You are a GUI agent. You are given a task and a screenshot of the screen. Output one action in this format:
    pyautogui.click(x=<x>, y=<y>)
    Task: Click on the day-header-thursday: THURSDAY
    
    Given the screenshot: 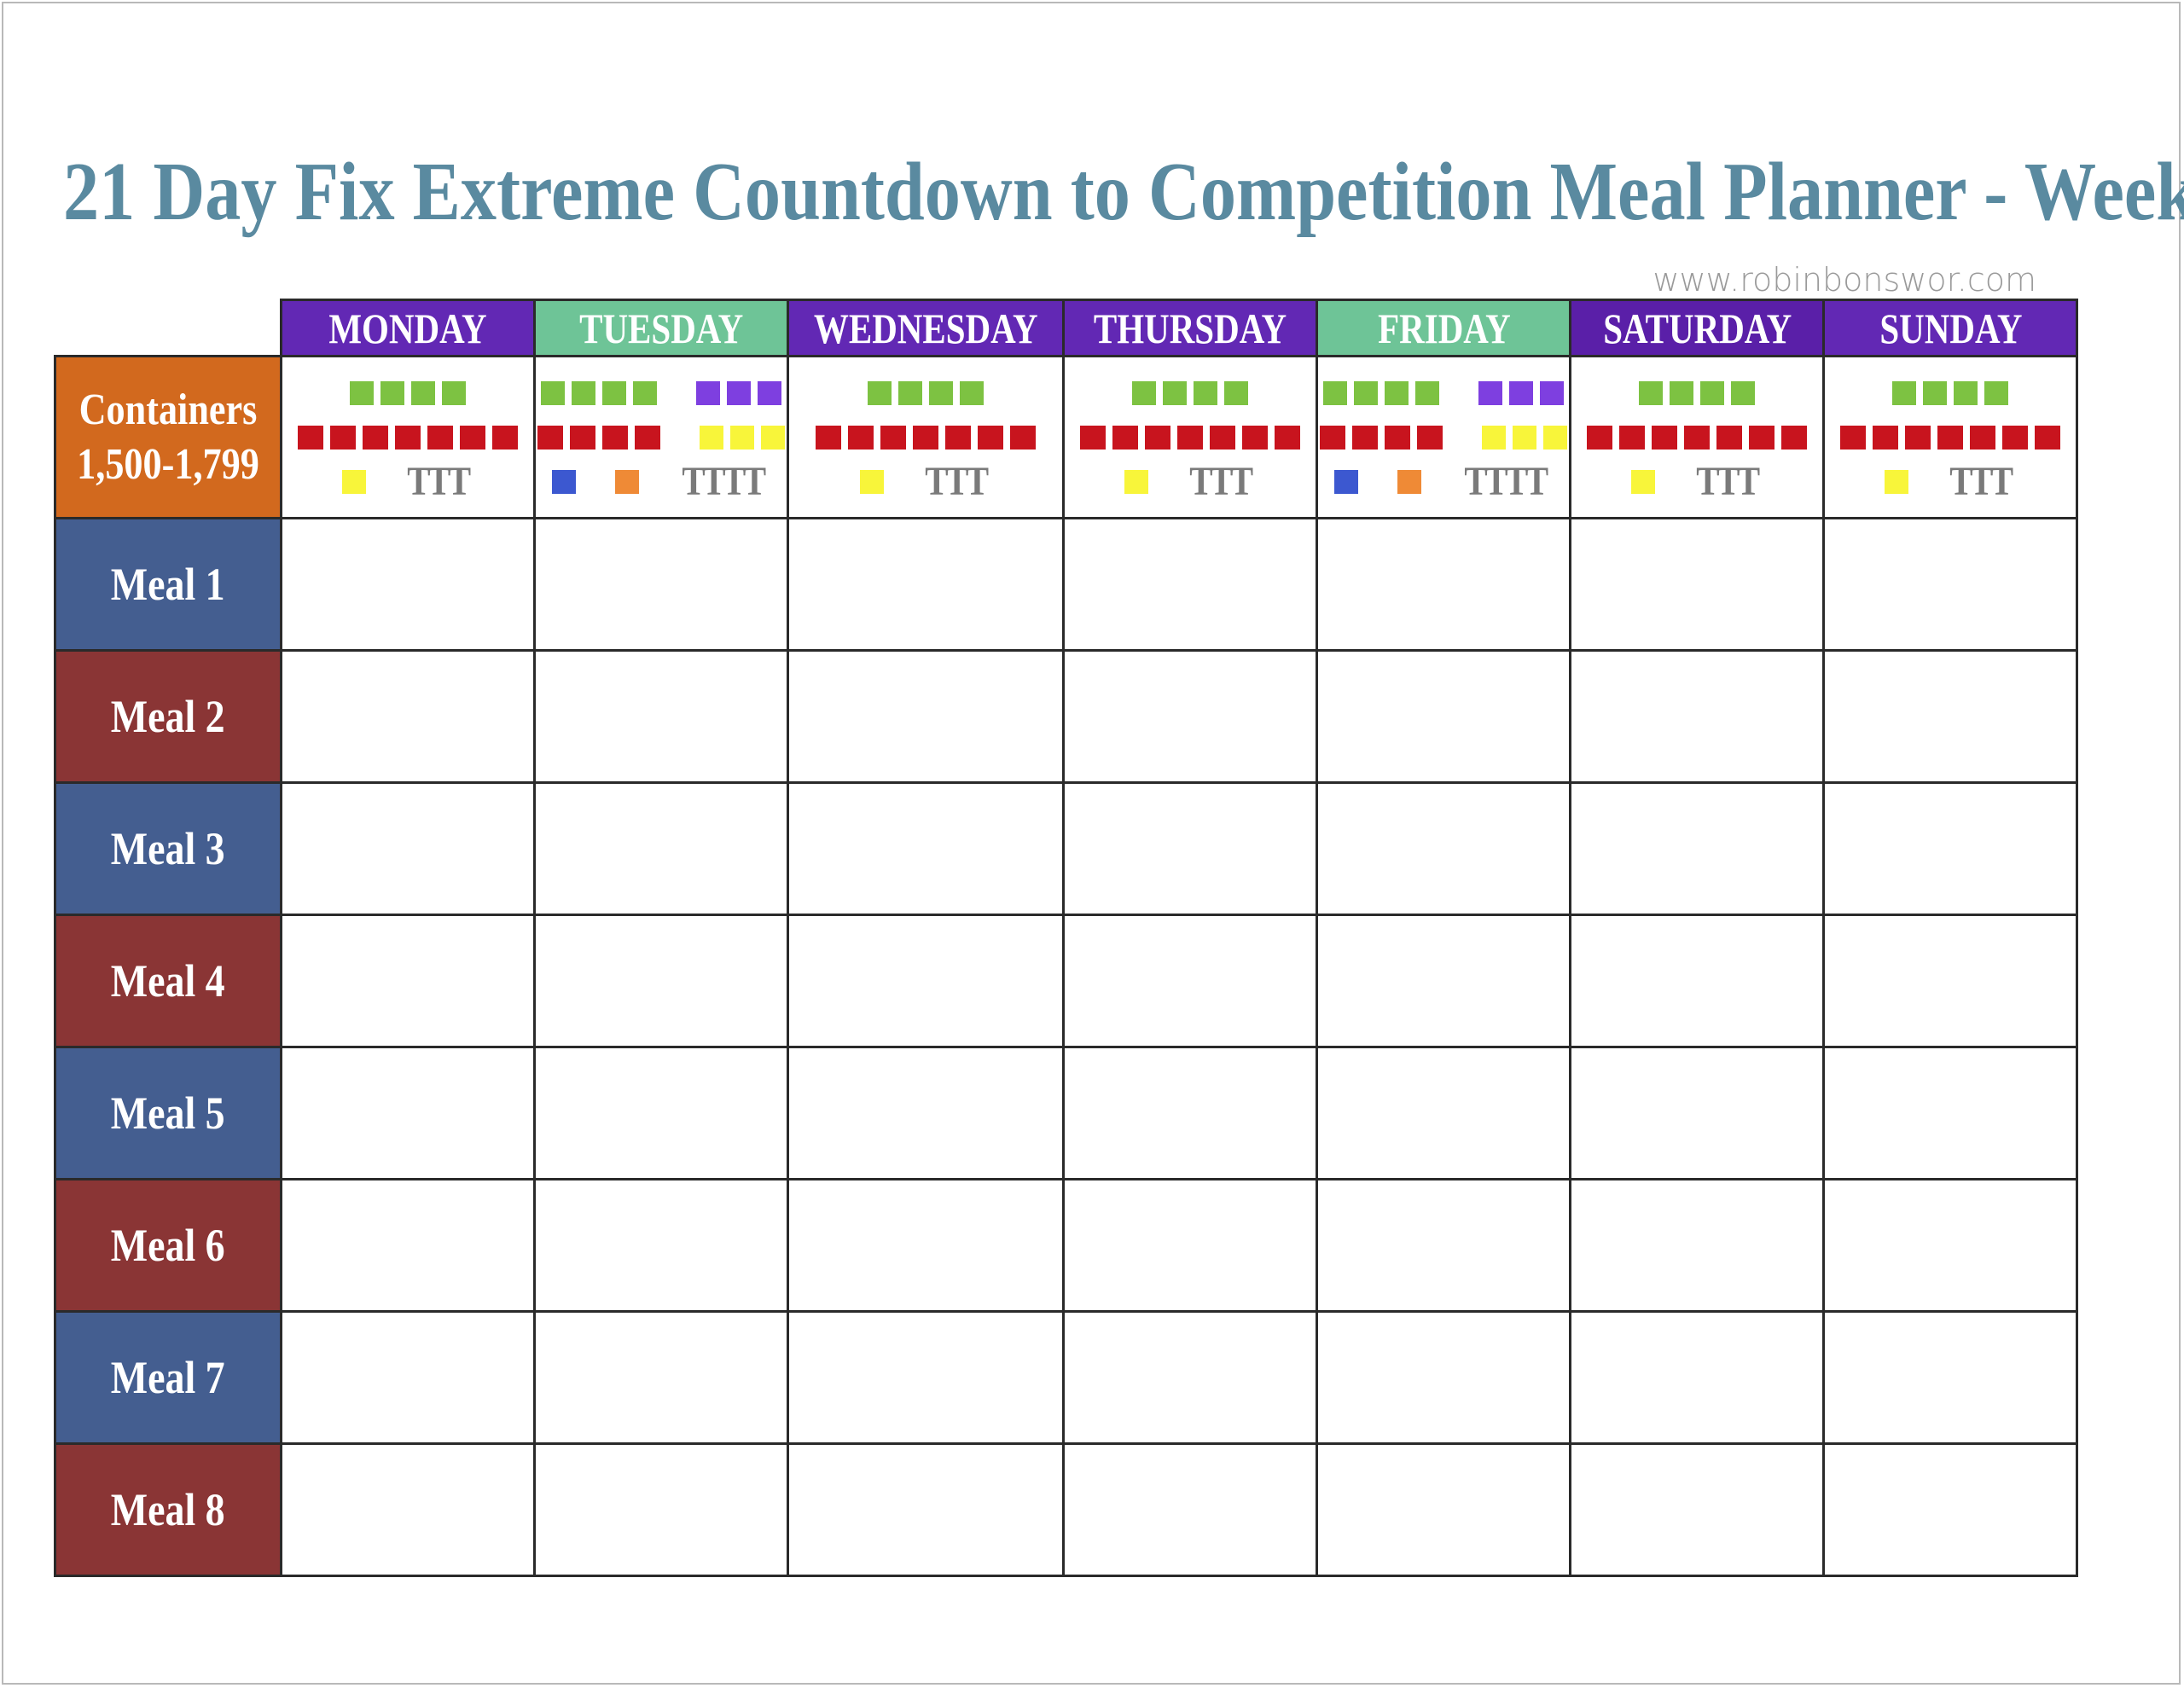 What is the action you would take?
    pyautogui.click(x=1191, y=328)
    